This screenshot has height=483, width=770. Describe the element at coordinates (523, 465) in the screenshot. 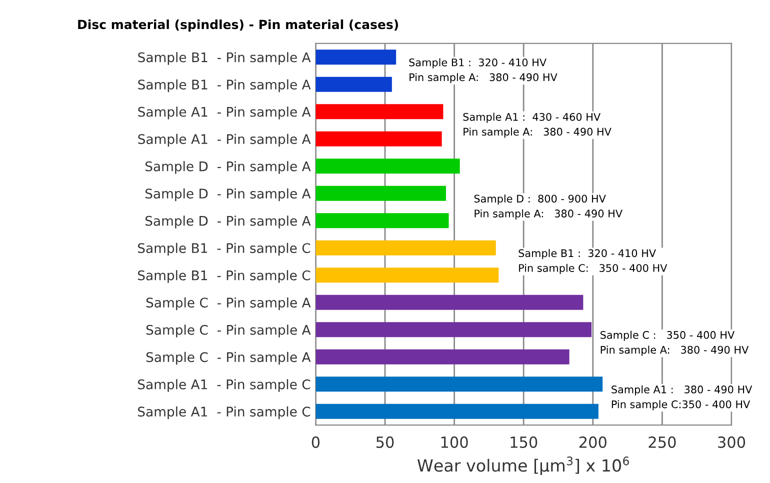

I see `x-axis-title: Wear volume [µm$^{3}$] x 10$^{6}$` at that location.